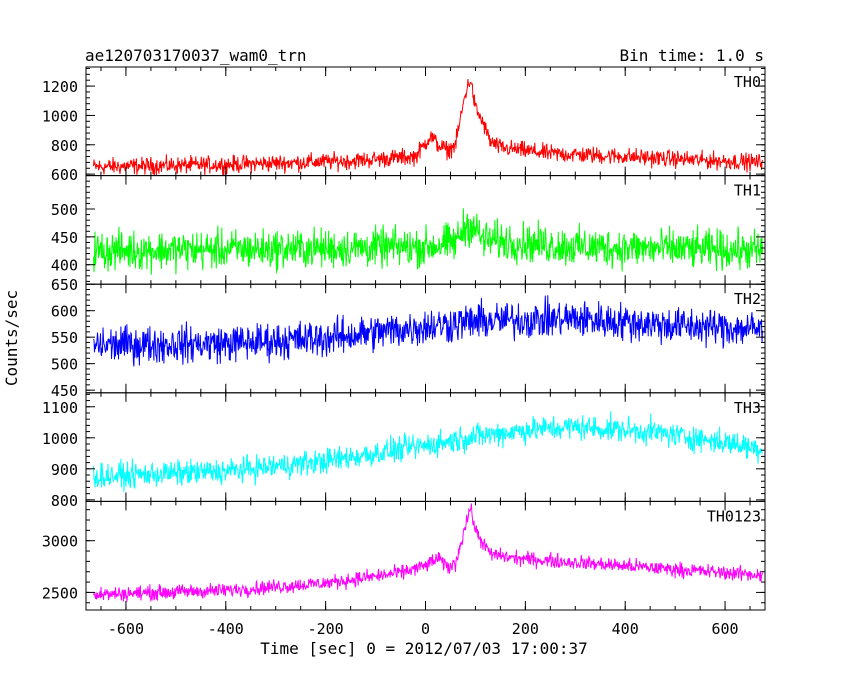 The height and width of the screenshot is (680, 850). Describe the element at coordinates (126, 629) in the screenshot. I see `x-tick-label: -600` at that location.